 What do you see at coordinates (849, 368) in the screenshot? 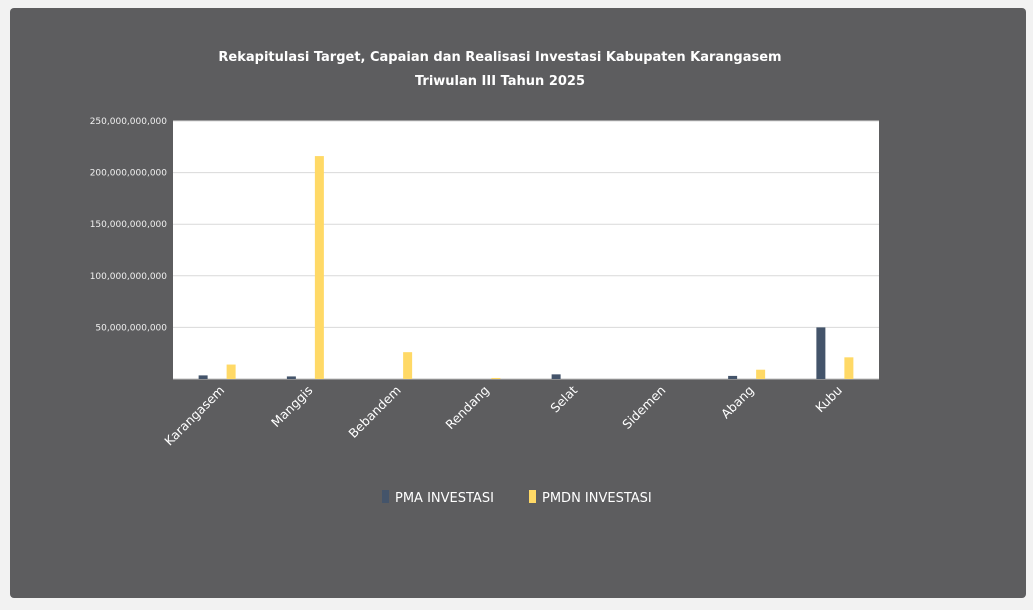
I see `bar-pmdn-kubu` at bounding box center [849, 368].